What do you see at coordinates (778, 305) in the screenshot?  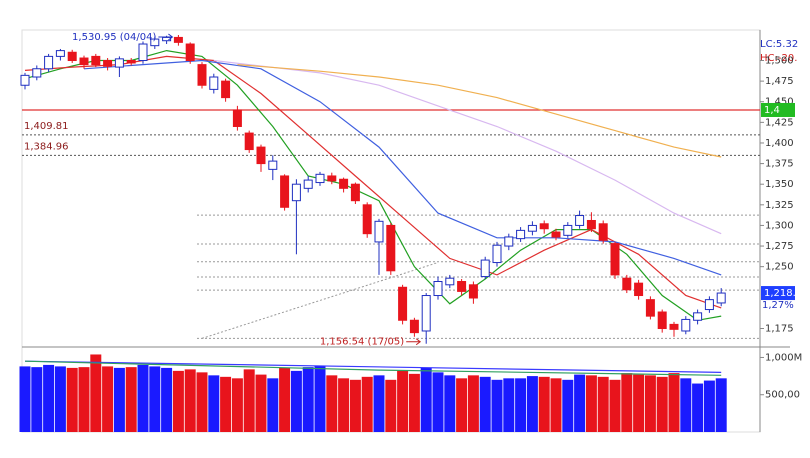 I see `change-label: 1,27%` at bounding box center [778, 305].